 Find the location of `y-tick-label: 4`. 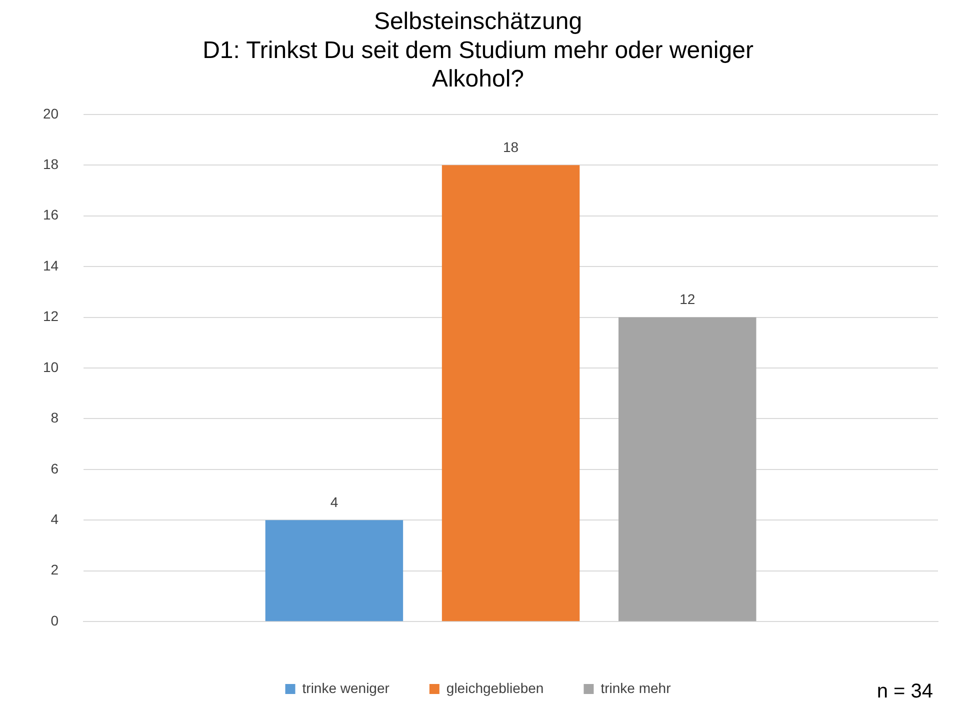

y-tick-label: 4 is located at coordinates (54, 519).